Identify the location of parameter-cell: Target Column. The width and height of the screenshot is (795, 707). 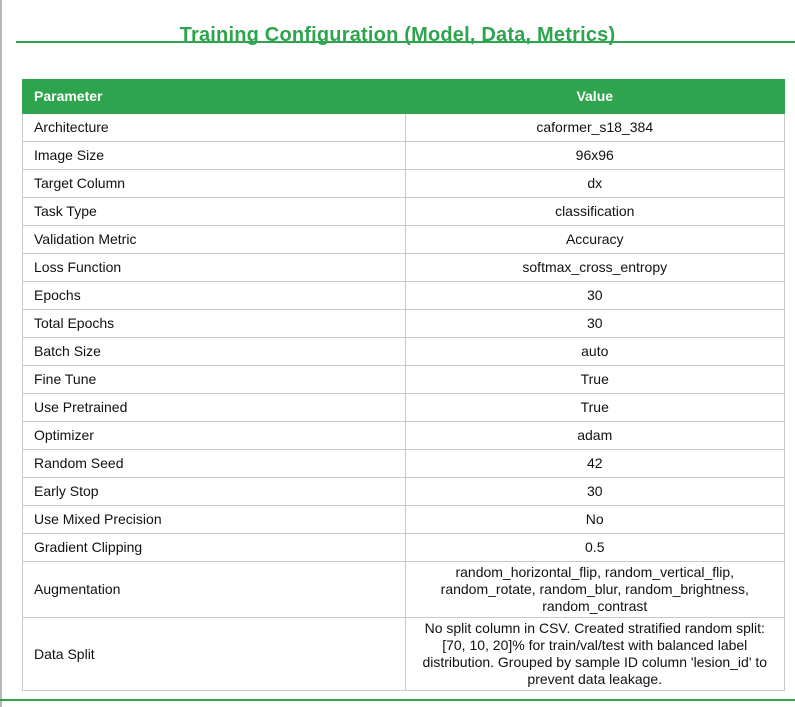
(214, 183).